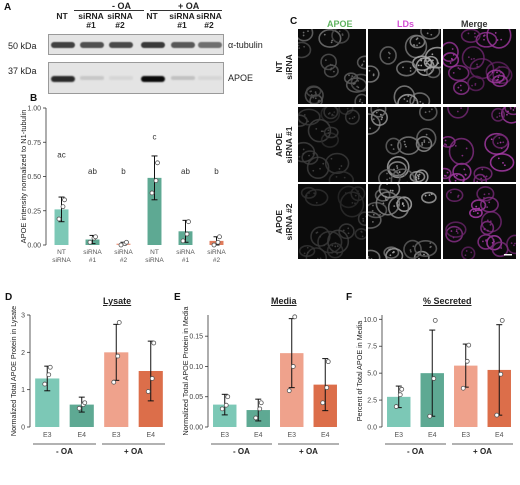  I want to click on panel-e-letter: E, so click(177, 297).